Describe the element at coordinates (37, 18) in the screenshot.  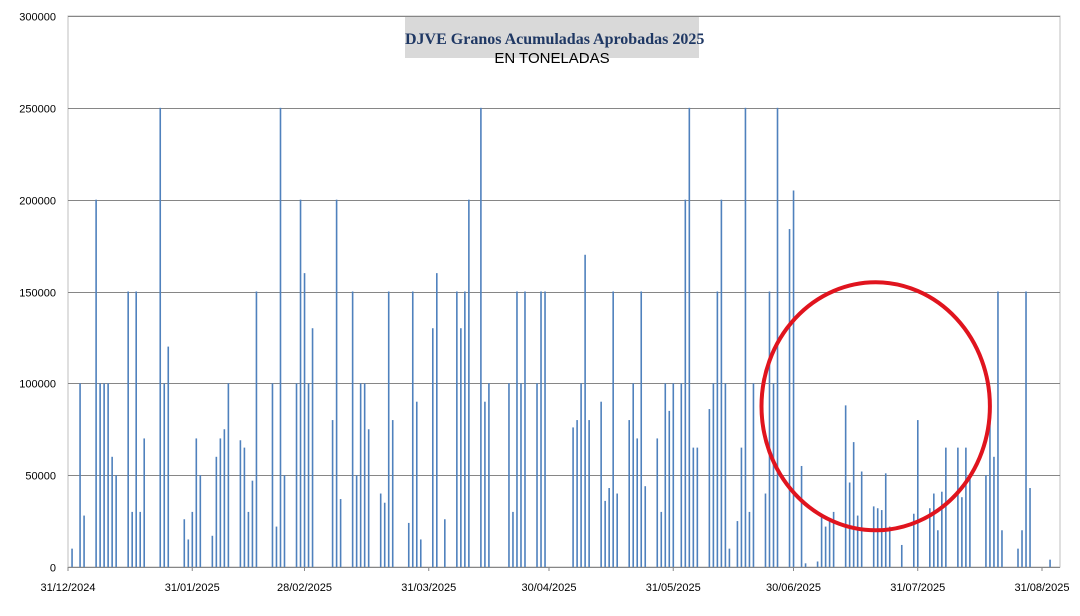
I see `y-tick-label: 300000` at that location.